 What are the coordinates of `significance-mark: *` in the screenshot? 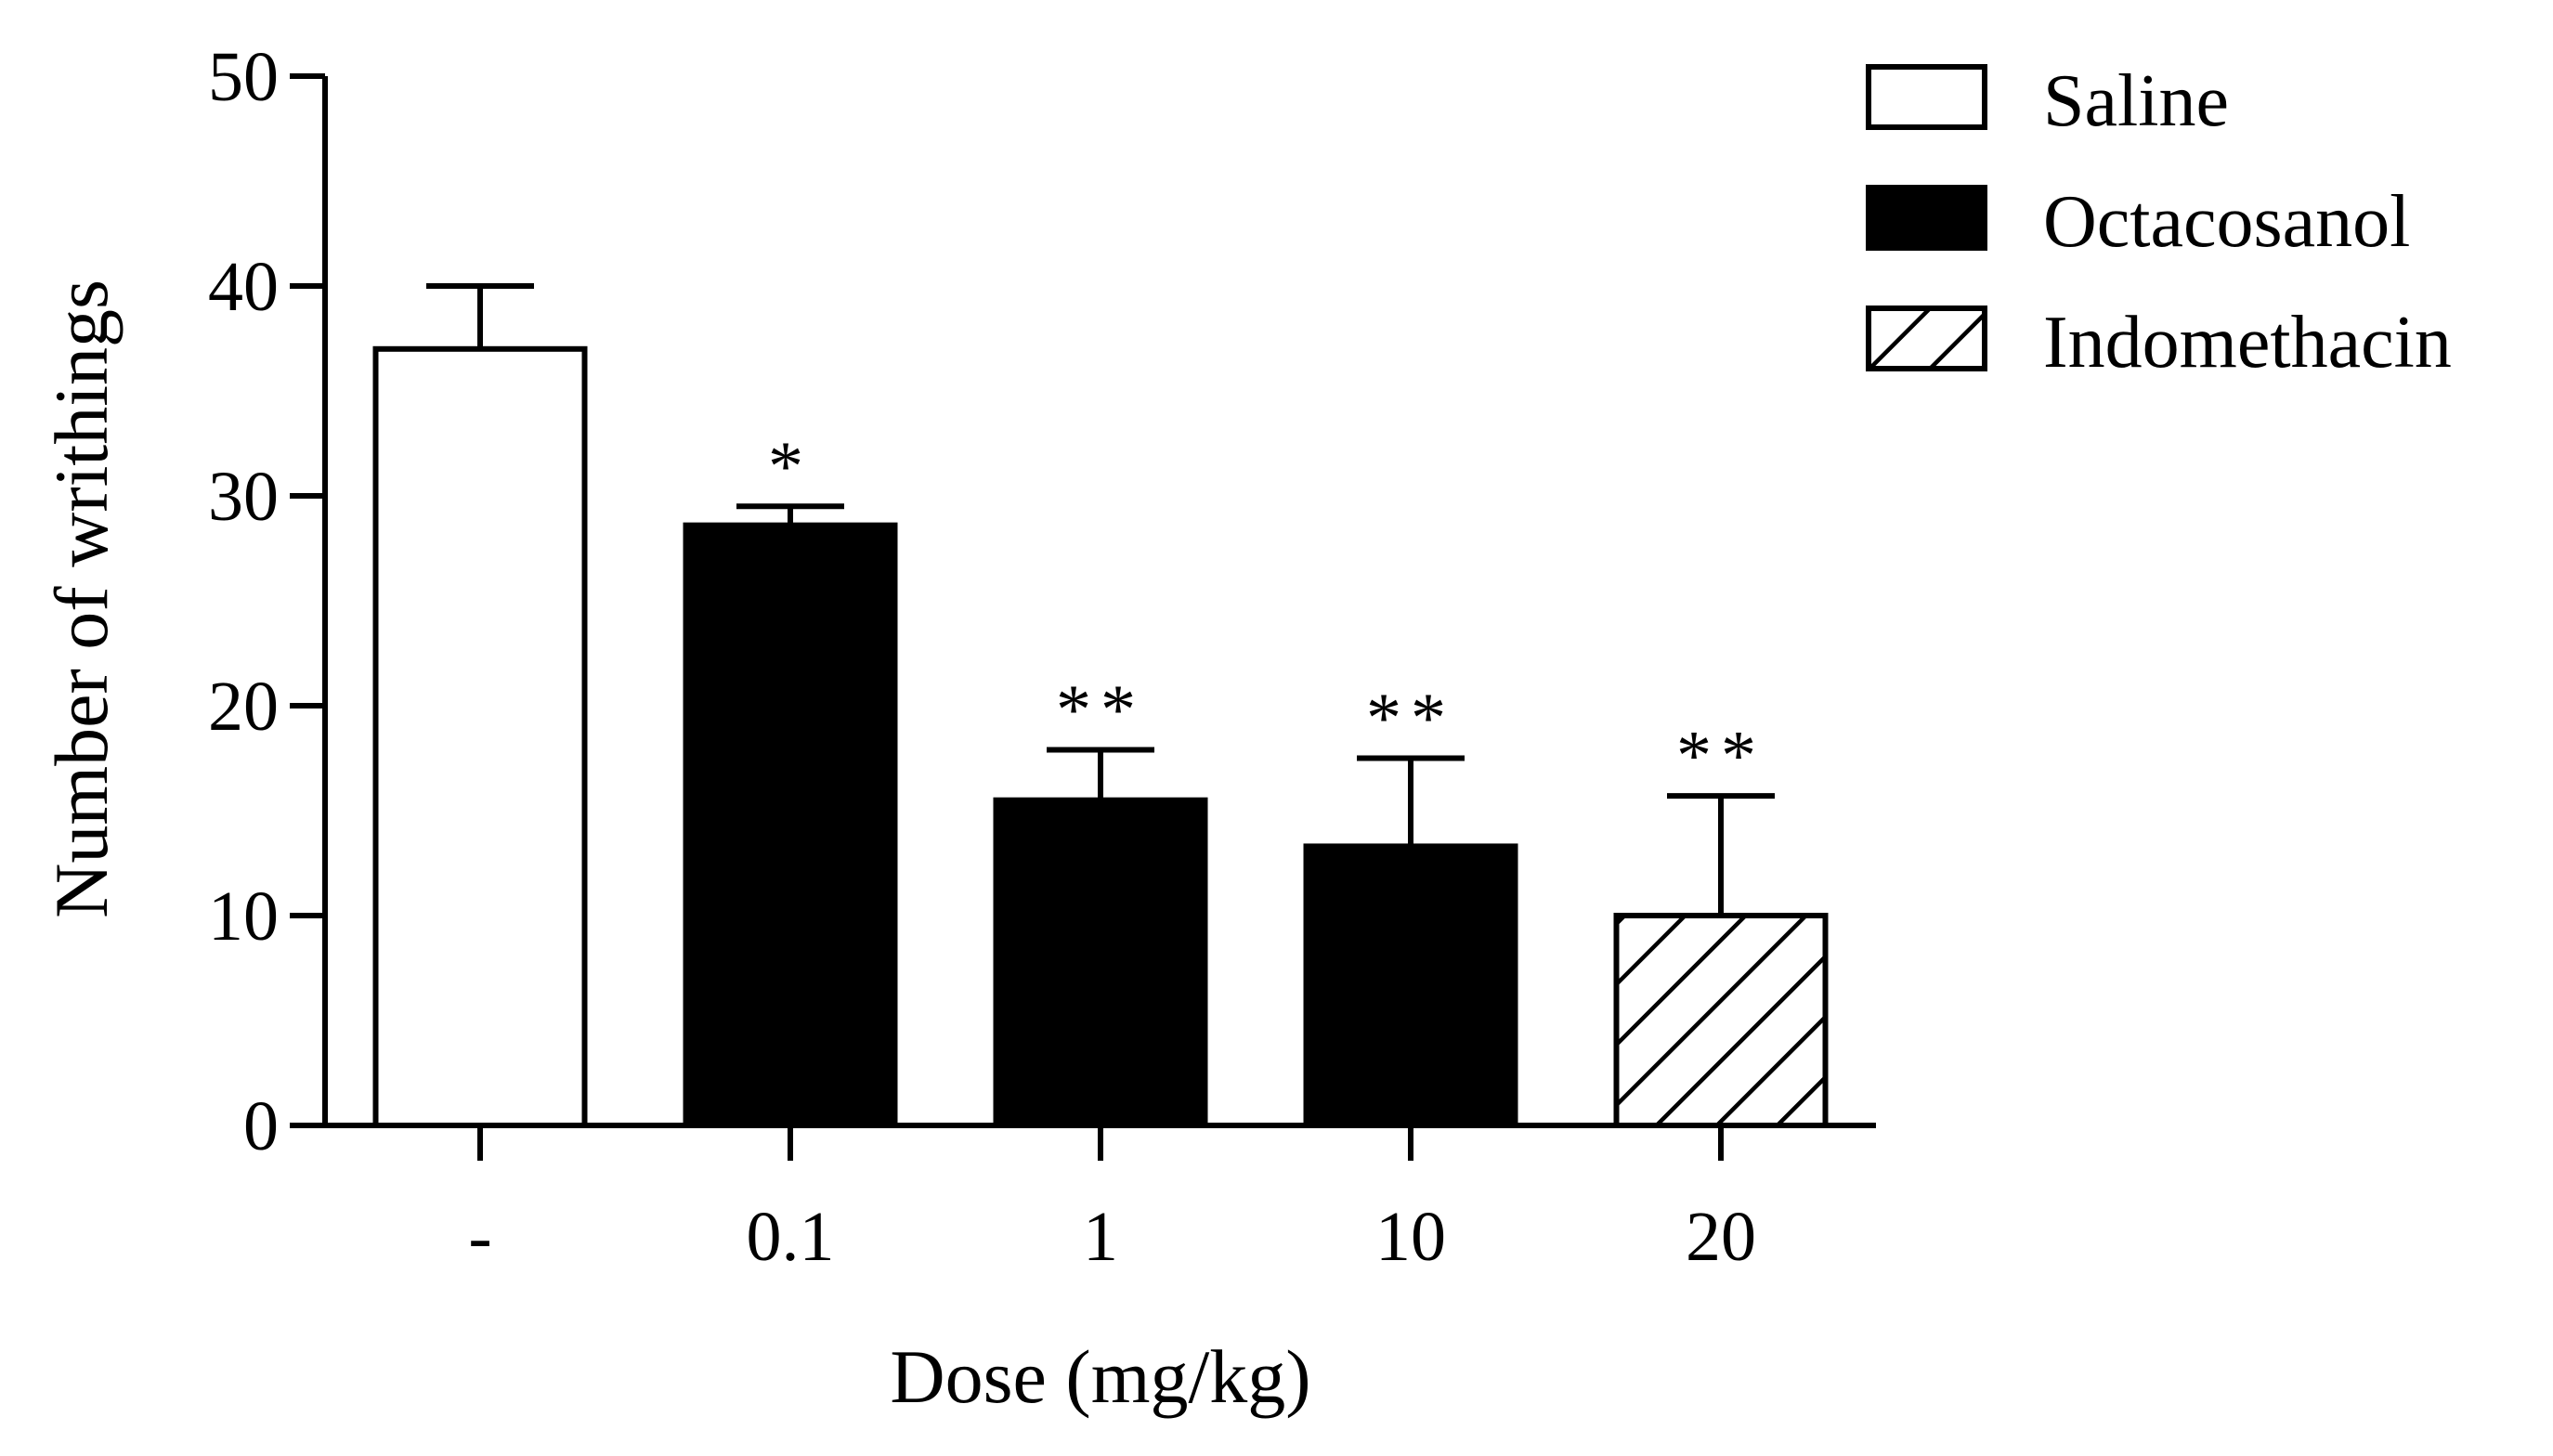 It's located at (791, 466).